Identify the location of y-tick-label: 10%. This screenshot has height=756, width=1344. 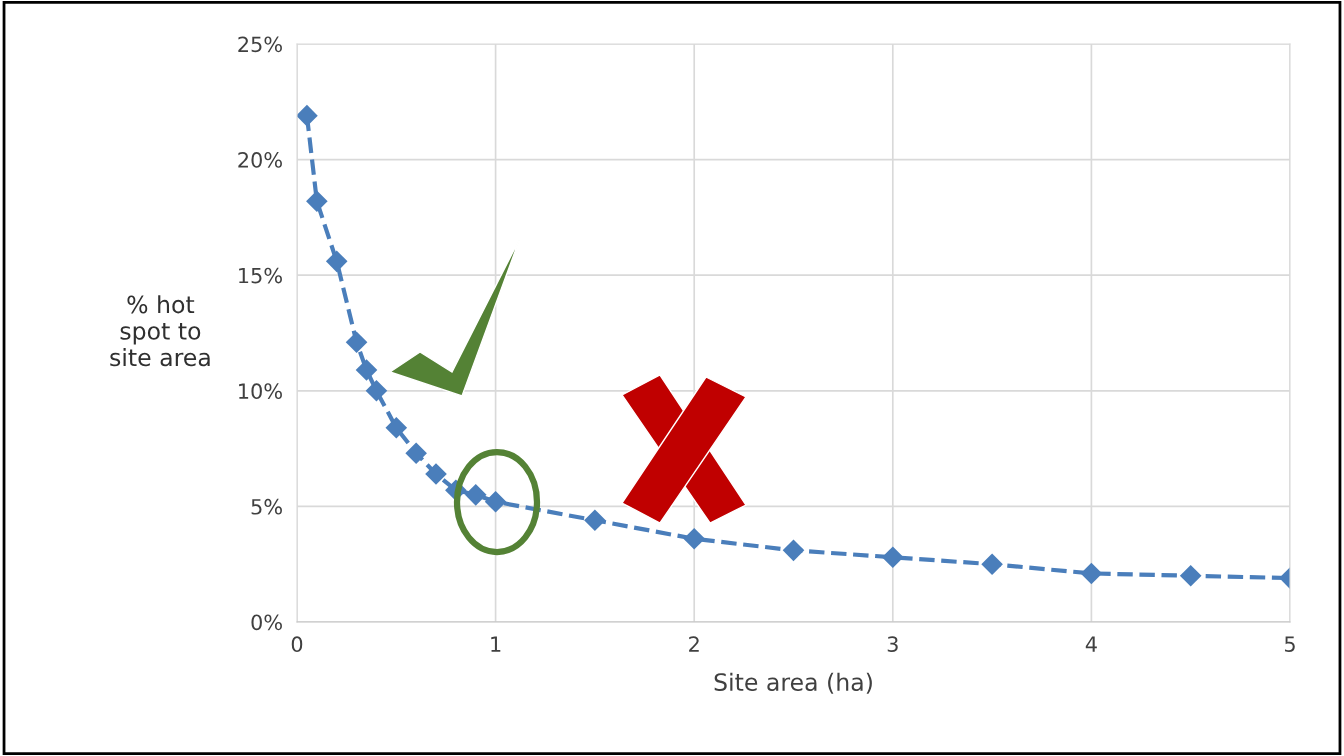
(260, 391).